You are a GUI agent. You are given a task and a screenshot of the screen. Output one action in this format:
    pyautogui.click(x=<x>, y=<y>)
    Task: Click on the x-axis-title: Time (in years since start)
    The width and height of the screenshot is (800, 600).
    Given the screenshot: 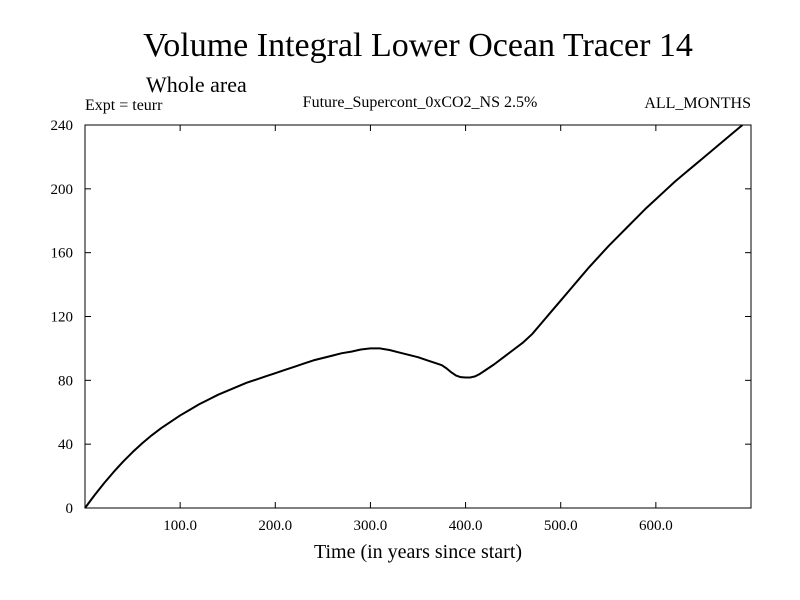 What is the action you would take?
    pyautogui.click(x=418, y=552)
    